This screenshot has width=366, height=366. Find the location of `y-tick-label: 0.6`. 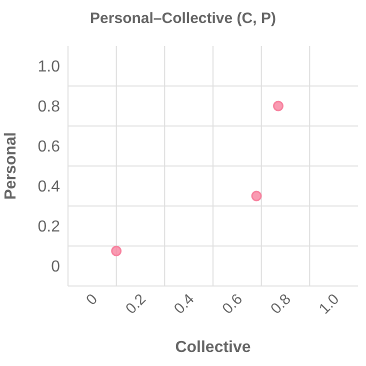

y-tick-label: 0.6 is located at coordinates (49, 147).